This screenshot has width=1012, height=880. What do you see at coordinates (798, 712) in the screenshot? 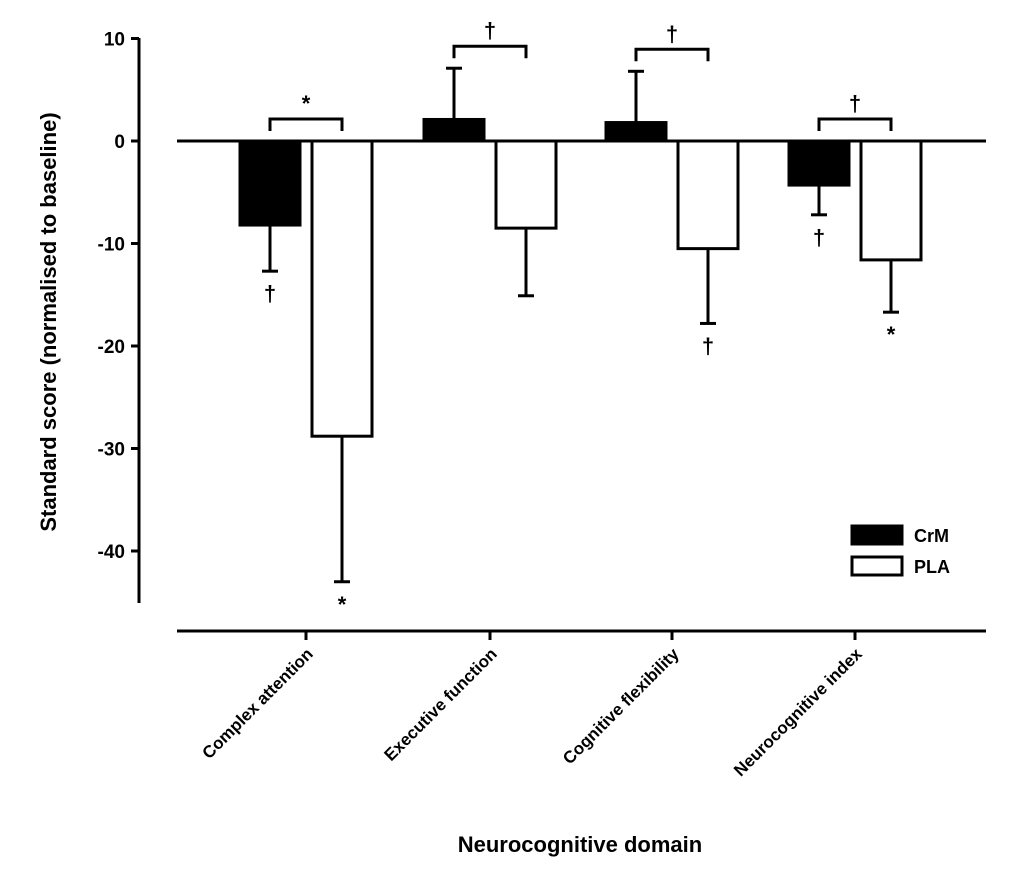
I see `x-tick-label: Neurocognitive index` at bounding box center [798, 712].